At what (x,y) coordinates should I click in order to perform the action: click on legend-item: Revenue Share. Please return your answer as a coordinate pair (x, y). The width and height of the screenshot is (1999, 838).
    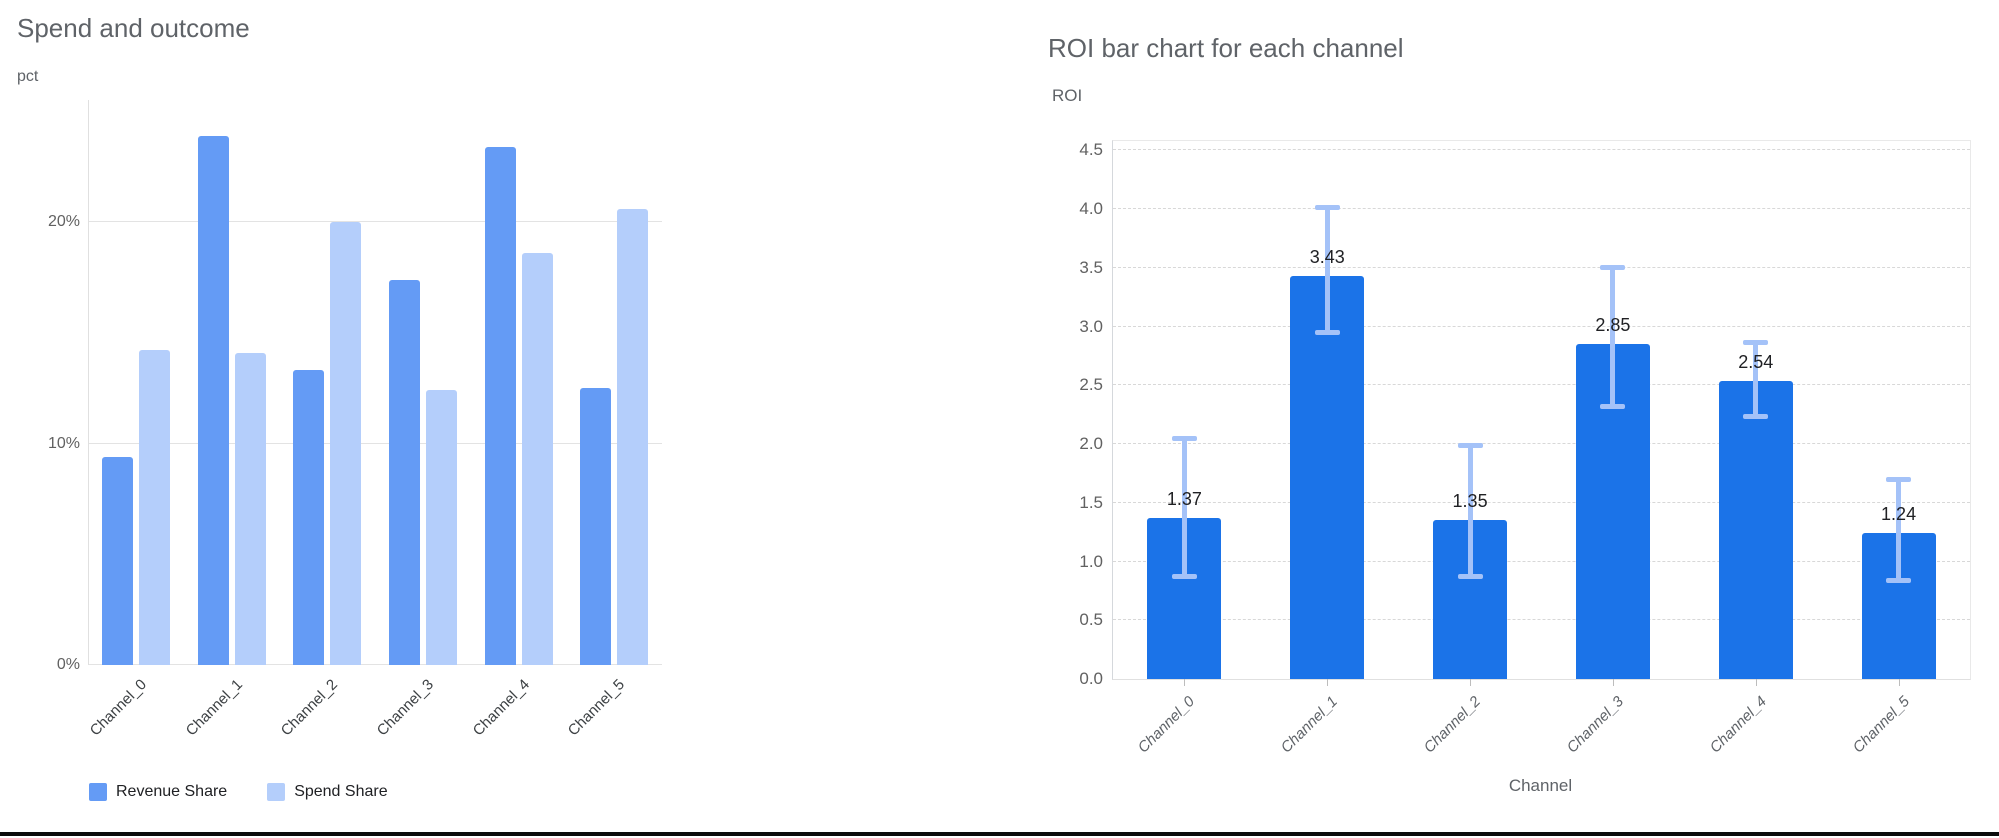
    Looking at the image, I should click on (158, 792).